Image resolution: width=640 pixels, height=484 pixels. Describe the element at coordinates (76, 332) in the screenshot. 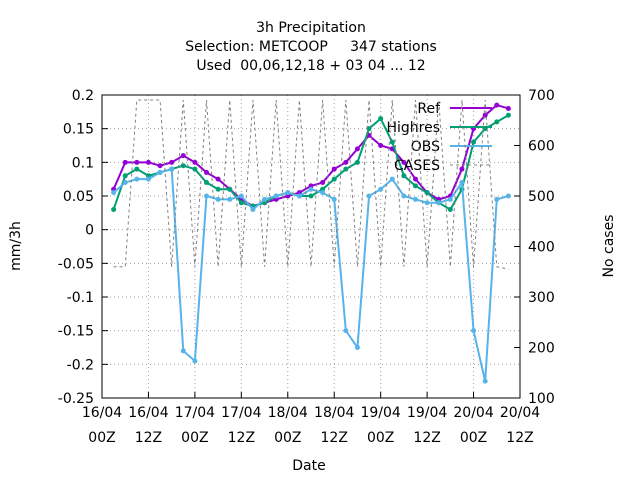

I see `y-tick-label: -0.15` at that location.